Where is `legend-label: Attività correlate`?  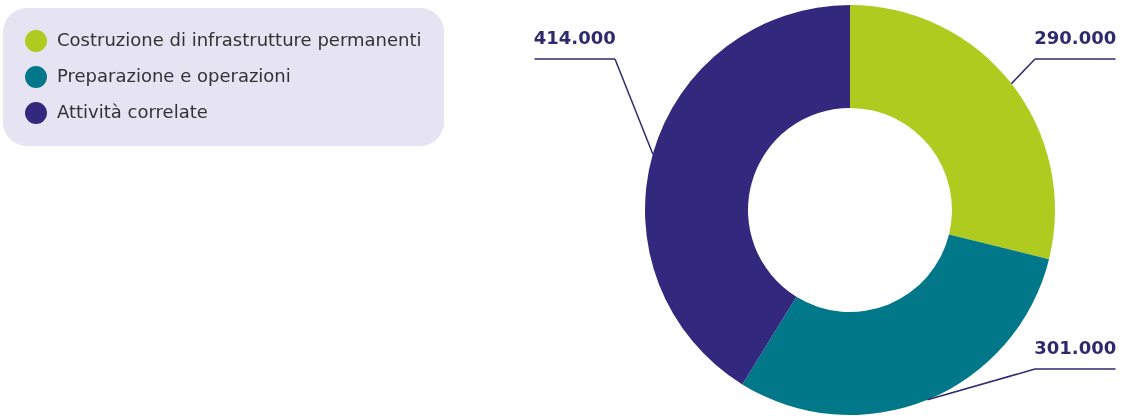
legend-label: Attività correlate is located at coordinates (132, 111).